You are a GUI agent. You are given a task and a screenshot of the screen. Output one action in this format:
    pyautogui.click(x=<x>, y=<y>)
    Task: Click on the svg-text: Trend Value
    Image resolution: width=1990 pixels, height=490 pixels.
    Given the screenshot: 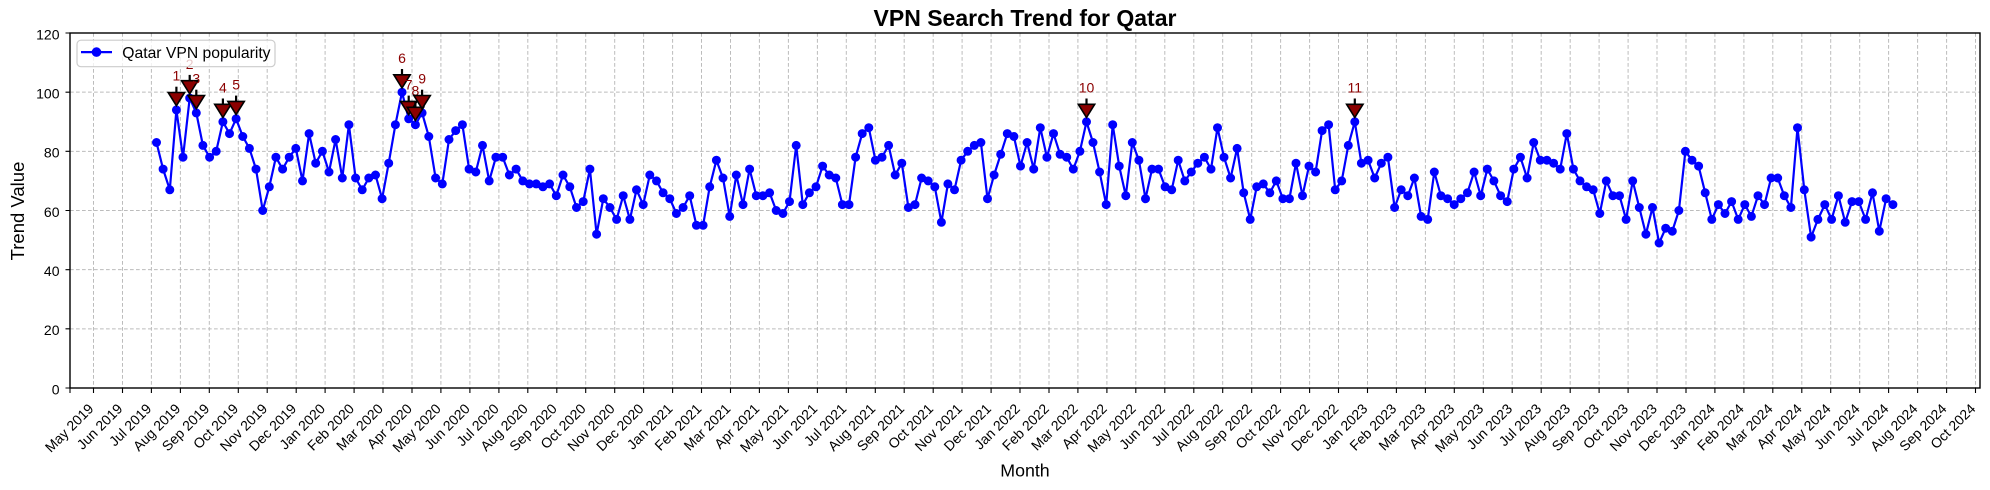 What is the action you would take?
    pyautogui.click(x=17, y=211)
    